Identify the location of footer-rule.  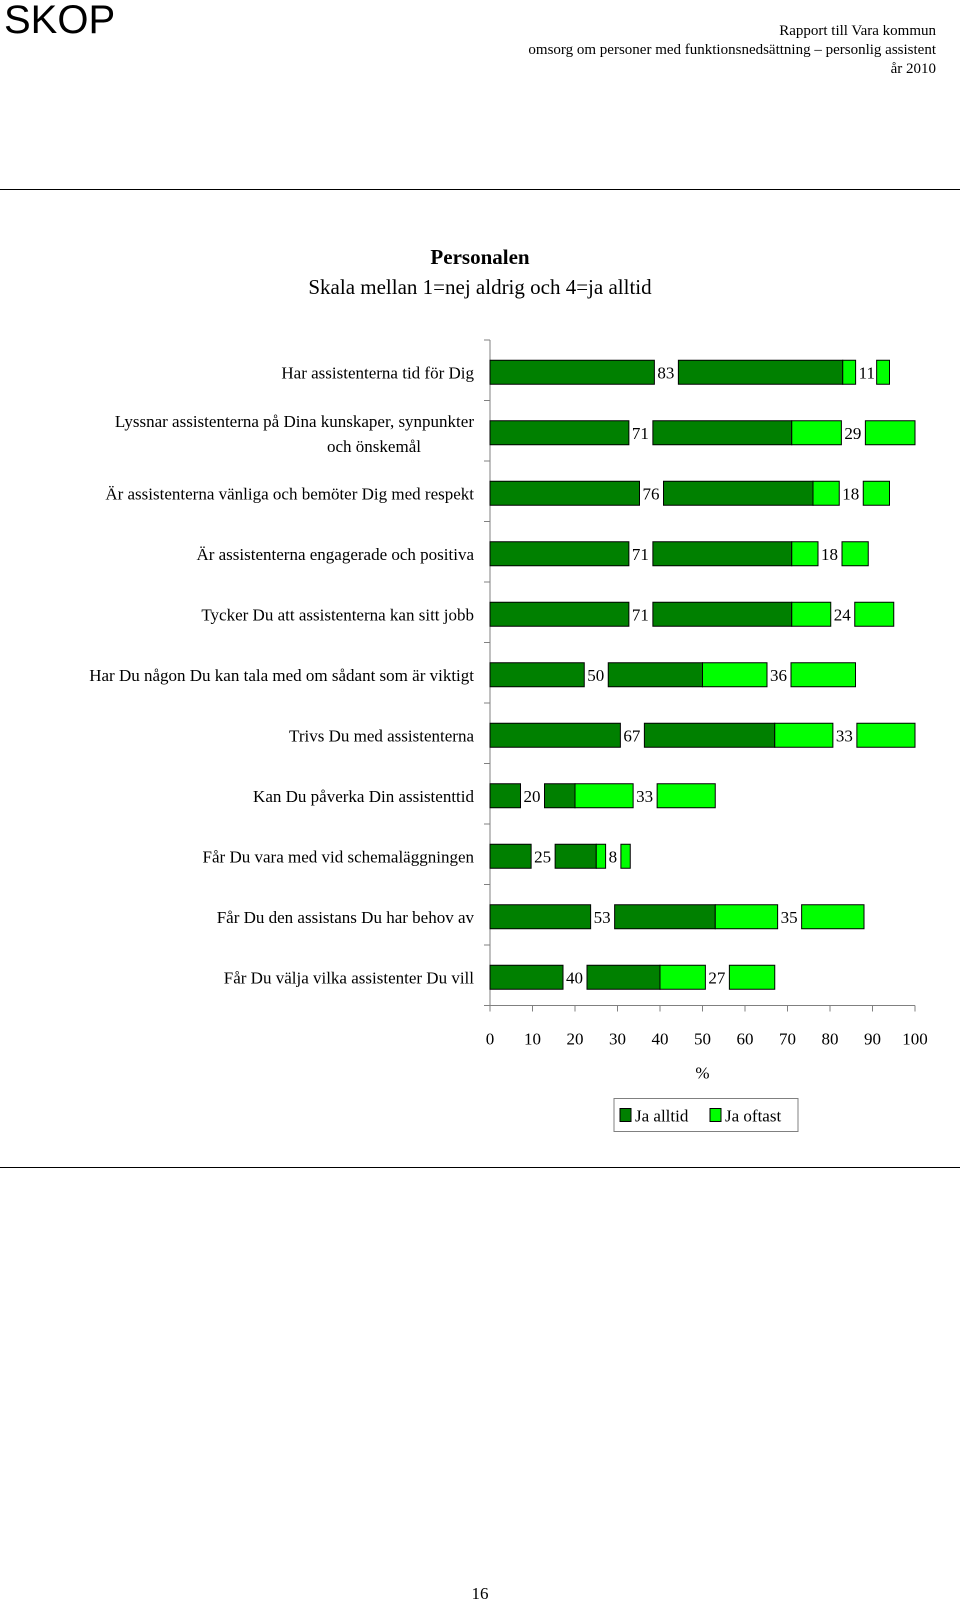
(480, 1167).